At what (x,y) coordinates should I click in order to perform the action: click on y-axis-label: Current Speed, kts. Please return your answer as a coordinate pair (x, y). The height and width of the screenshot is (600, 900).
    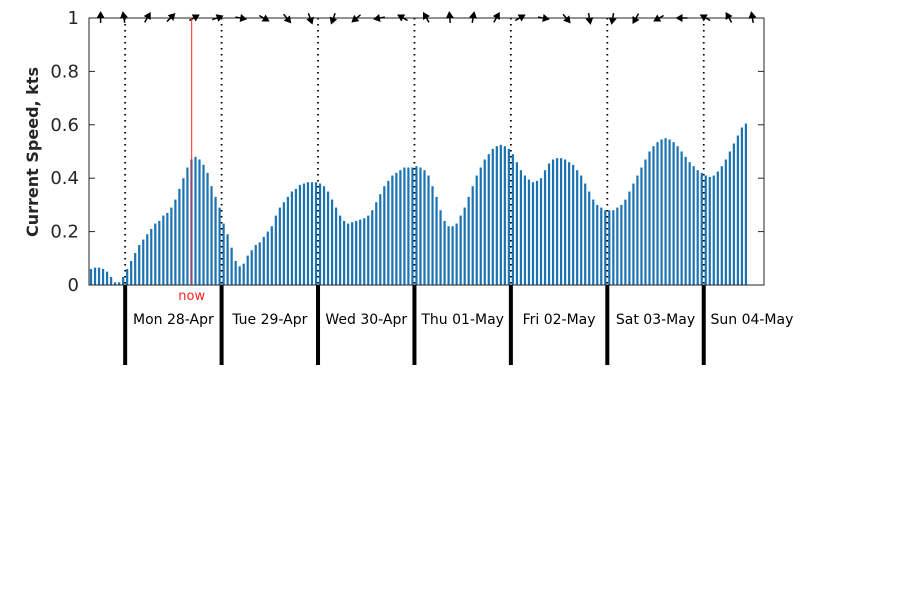
    Looking at the image, I should click on (32, 152).